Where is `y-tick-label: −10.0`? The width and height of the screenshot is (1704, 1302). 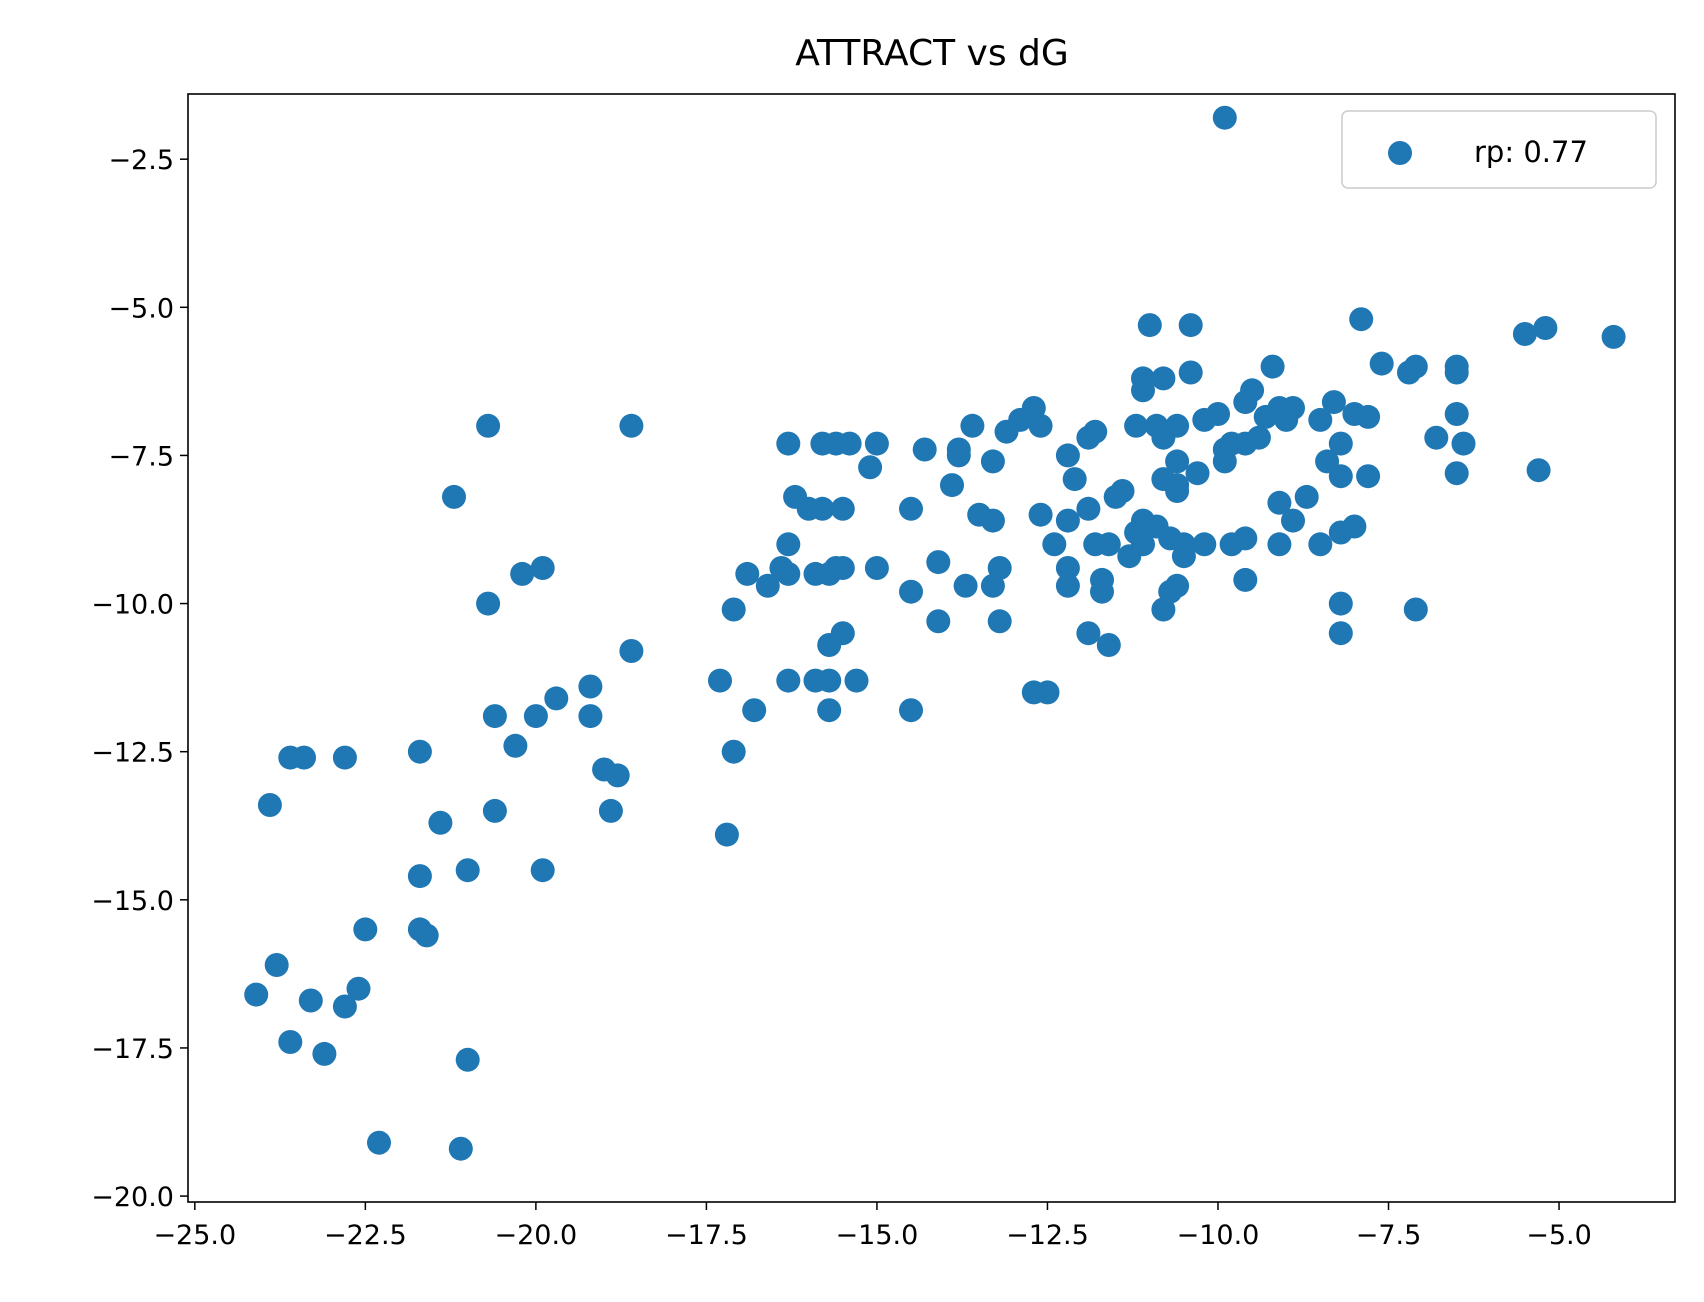 y-tick-label: −10.0 is located at coordinates (132, 605).